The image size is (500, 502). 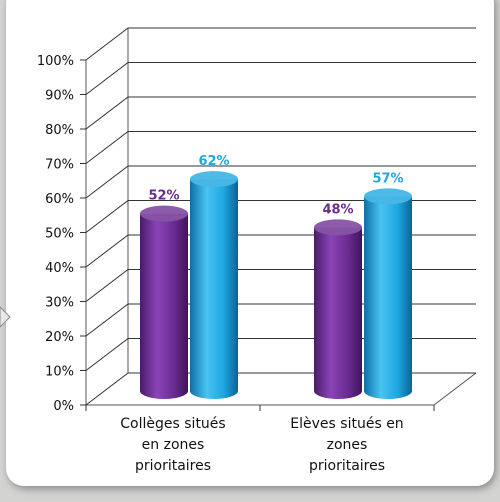 I want to click on category-label-line: Collèges situés, so click(x=172, y=424).